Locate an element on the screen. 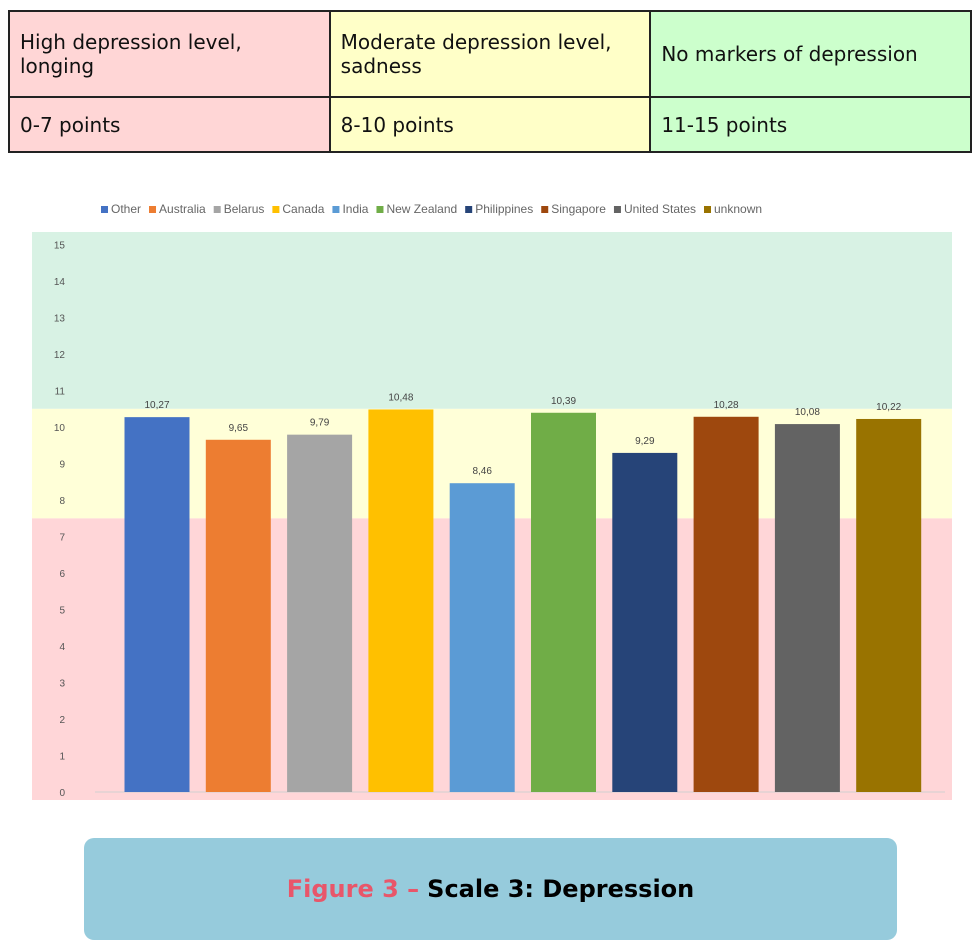 The image size is (974, 947). data-label: 10,22 is located at coordinates (888, 407).